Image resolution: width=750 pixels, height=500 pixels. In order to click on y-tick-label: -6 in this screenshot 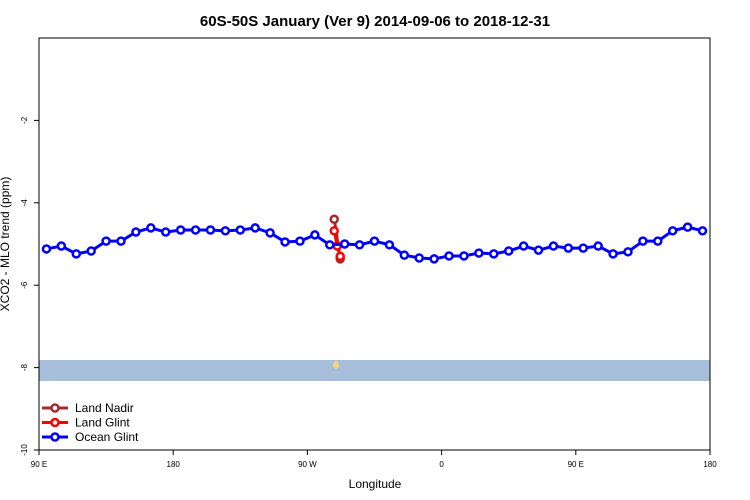, I will do `click(24, 285)`.